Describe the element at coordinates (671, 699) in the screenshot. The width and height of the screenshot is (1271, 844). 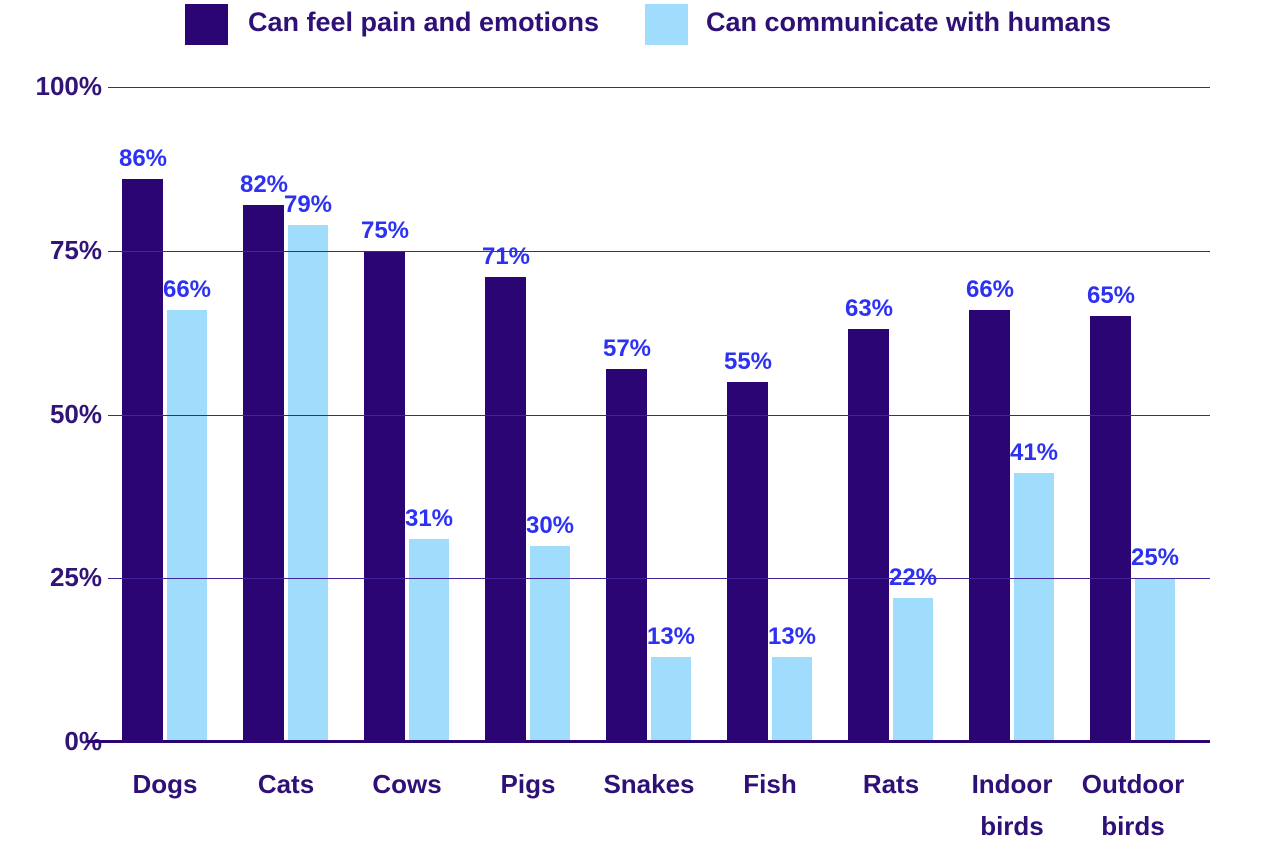
I see `bar-snakes-series1` at that location.